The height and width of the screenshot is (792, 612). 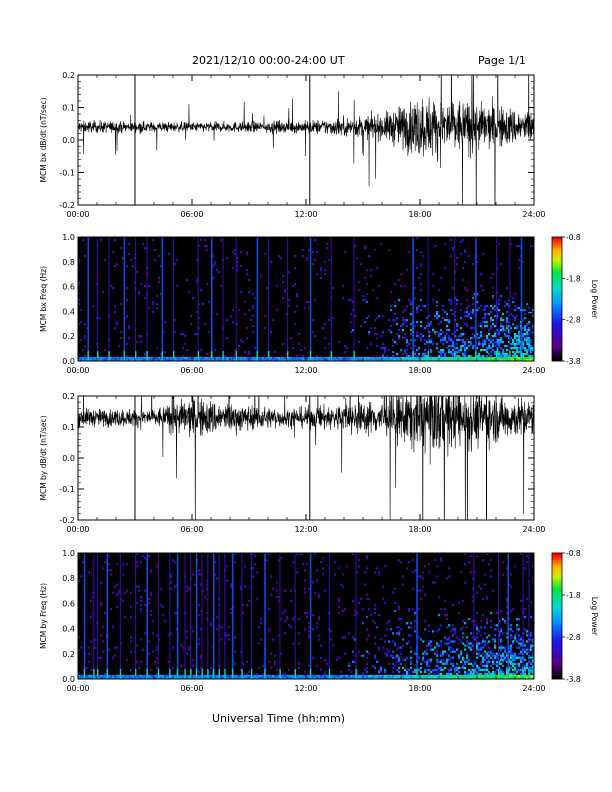 What do you see at coordinates (573, 637) in the screenshot?
I see `colorbar-tick-label: -2.8` at bounding box center [573, 637].